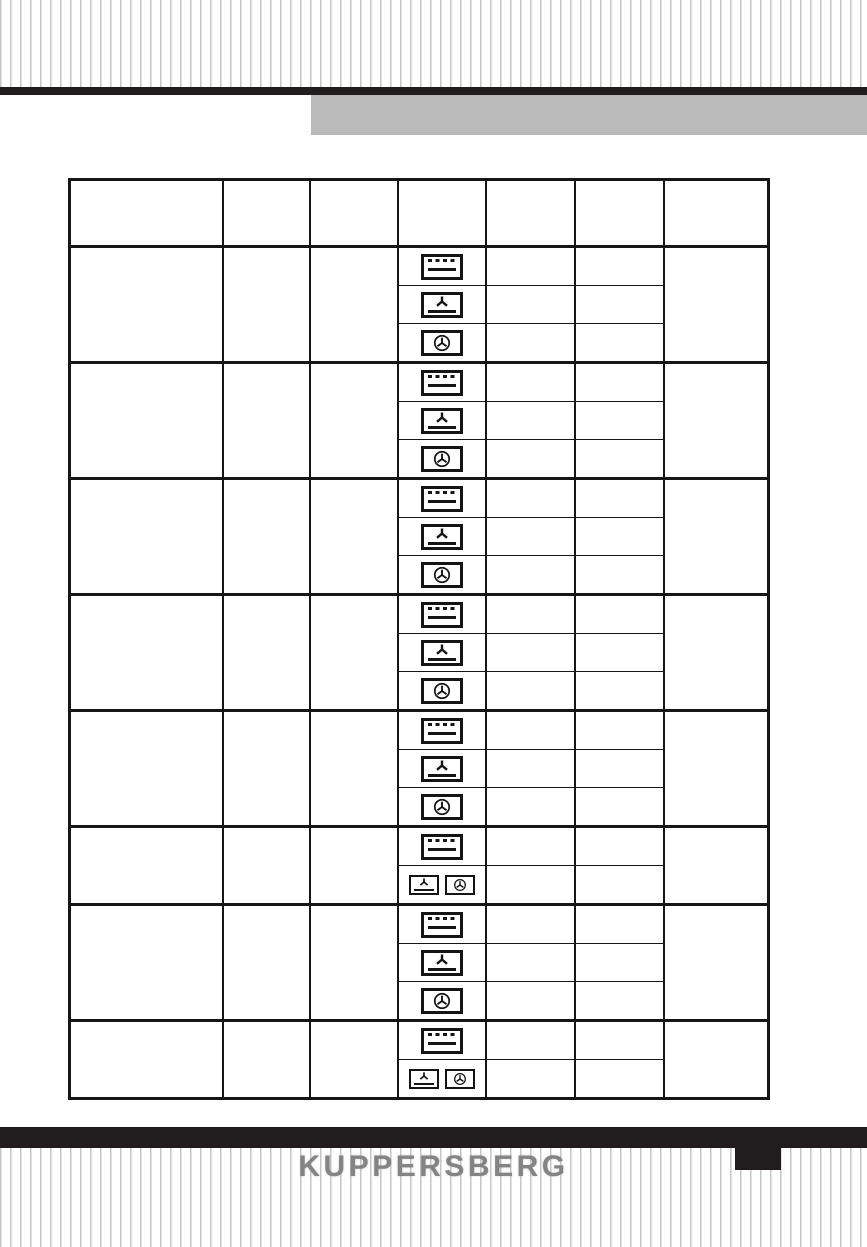  What do you see at coordinates (433, 1166) in the screenshot?
I see `brand-logo: KUPPERSBERG` at bounding box center [433, 1166].